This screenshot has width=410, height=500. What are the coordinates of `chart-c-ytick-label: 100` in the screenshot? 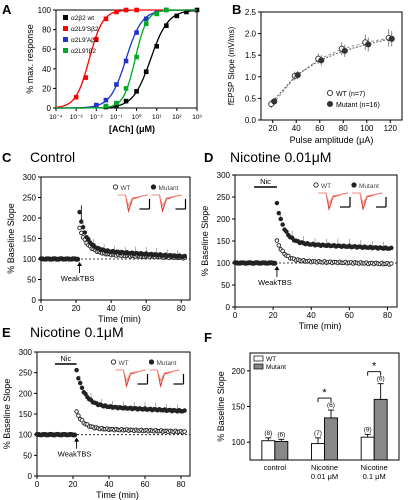 It's located at (30, 259).